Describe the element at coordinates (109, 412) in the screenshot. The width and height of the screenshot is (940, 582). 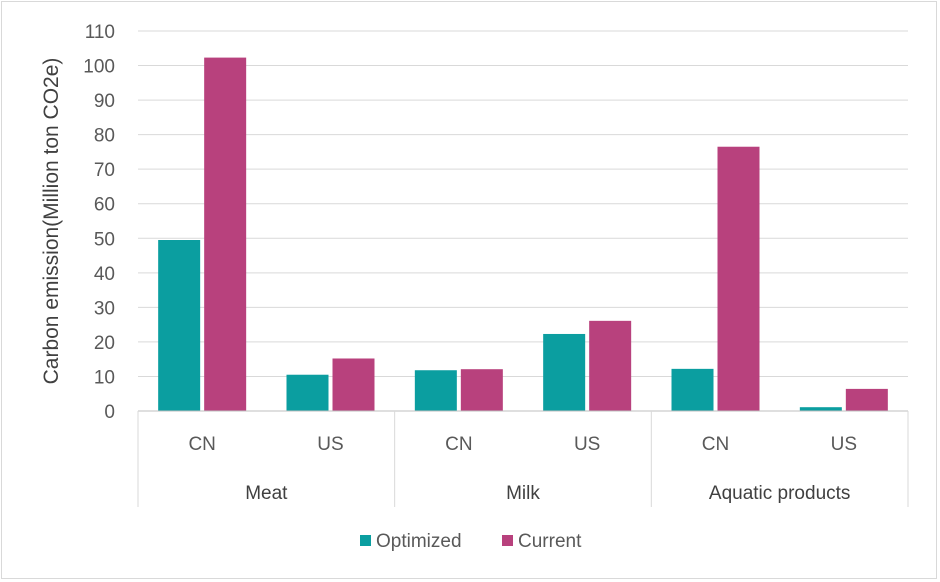
I see `y-tick-label: 0` at that location.